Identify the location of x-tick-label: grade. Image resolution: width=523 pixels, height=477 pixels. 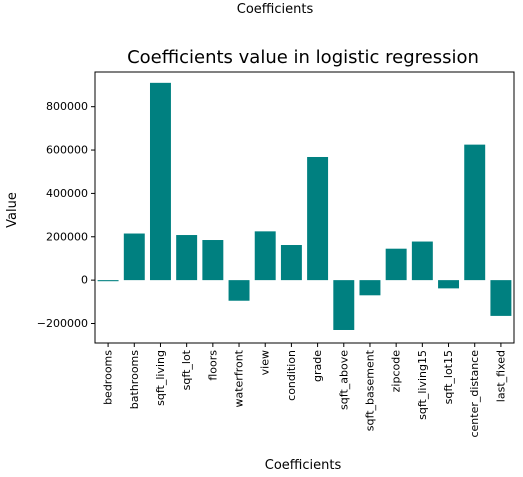
(317, 366).